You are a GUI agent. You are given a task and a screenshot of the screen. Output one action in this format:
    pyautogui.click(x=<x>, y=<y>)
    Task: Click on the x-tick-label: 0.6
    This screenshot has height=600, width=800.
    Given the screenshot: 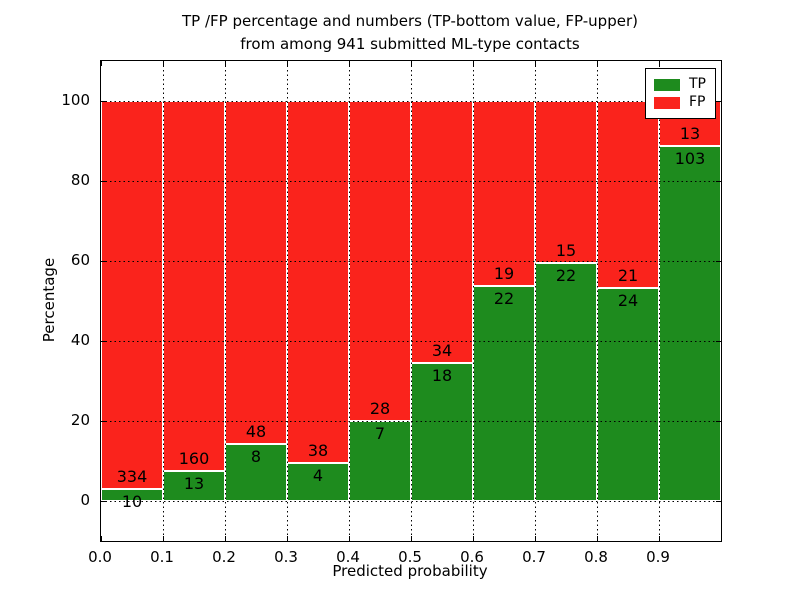 What is the action you would take?
    pyautogui.click(x=472, y=557)
    